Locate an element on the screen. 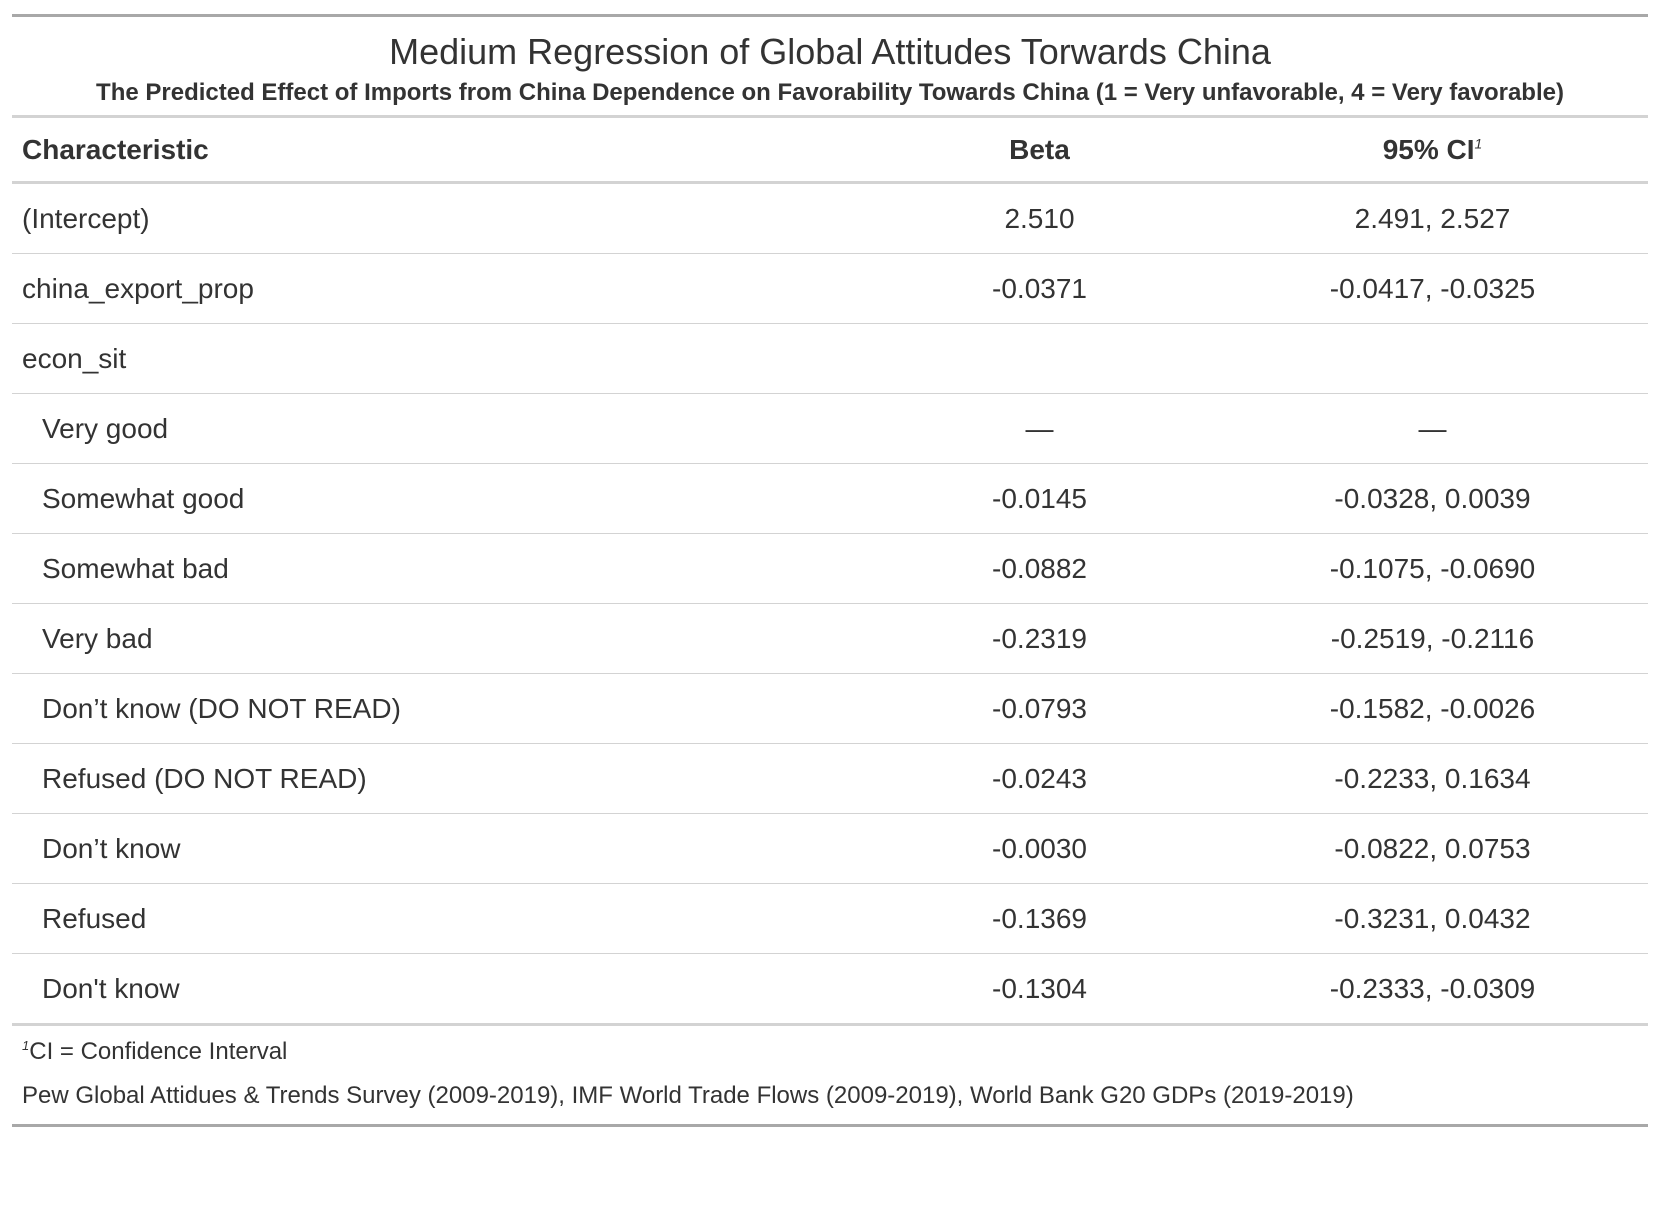 This screenshot has width=1656, height=1206. row-ci: — is located at coordinates (1432, 428).